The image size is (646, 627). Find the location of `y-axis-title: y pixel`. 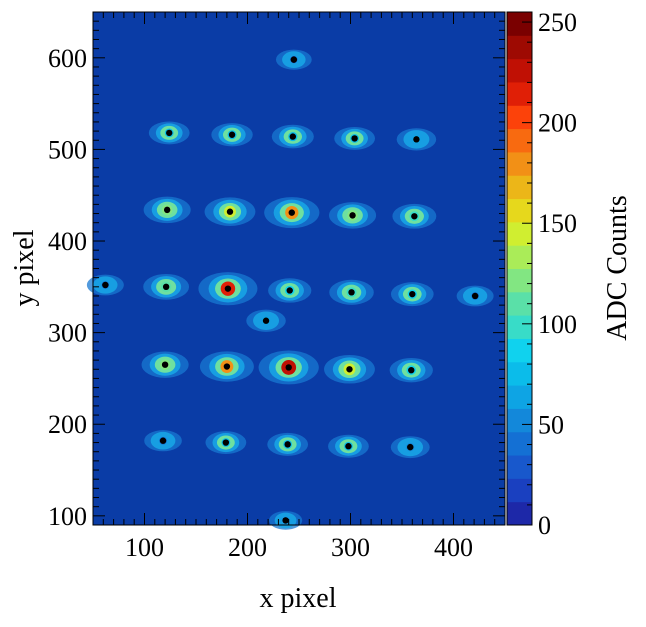

y-axis-title: y pixel is located at coordinates (24, 267).